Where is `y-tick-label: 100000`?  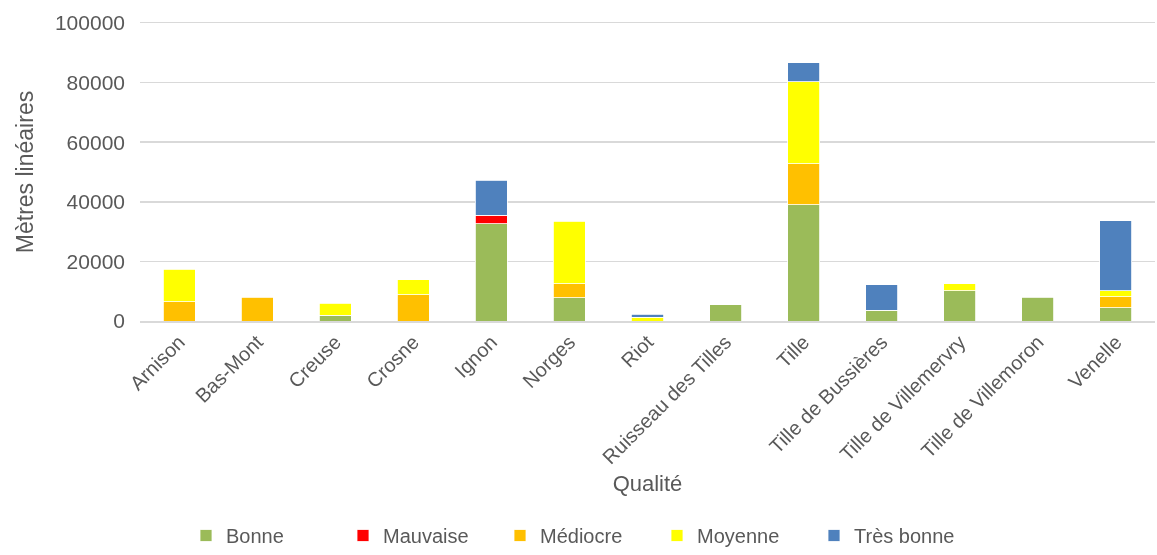
y-tick-label: 100000 is located at coordinates (89, 23).